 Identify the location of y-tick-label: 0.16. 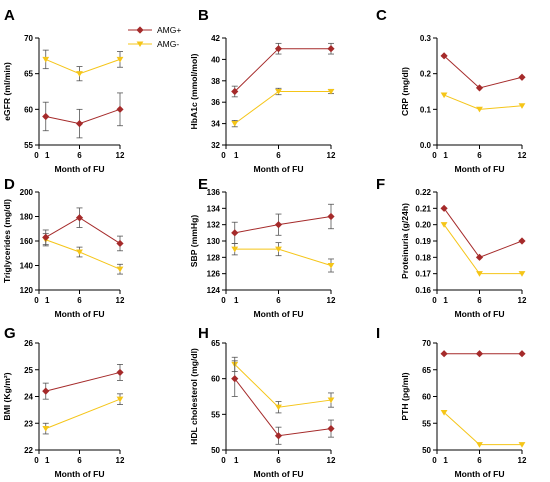
(423, 290).